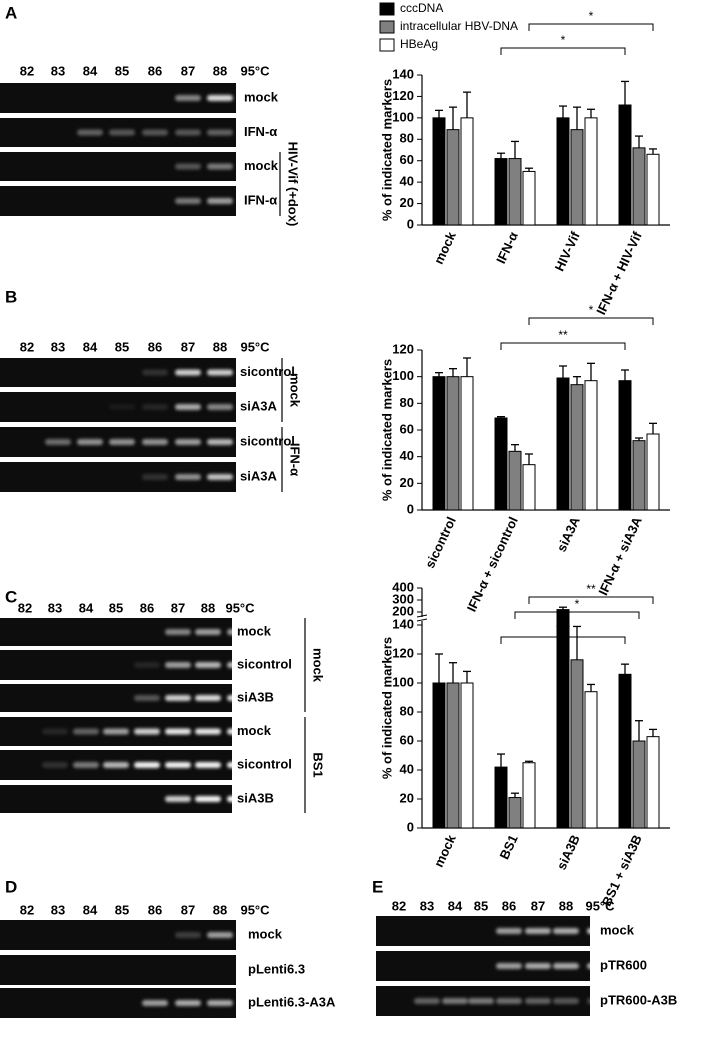 The width and height of the screenshot is (717, 1050). I want to click on group-label: IFN-α, so click(295, 459).